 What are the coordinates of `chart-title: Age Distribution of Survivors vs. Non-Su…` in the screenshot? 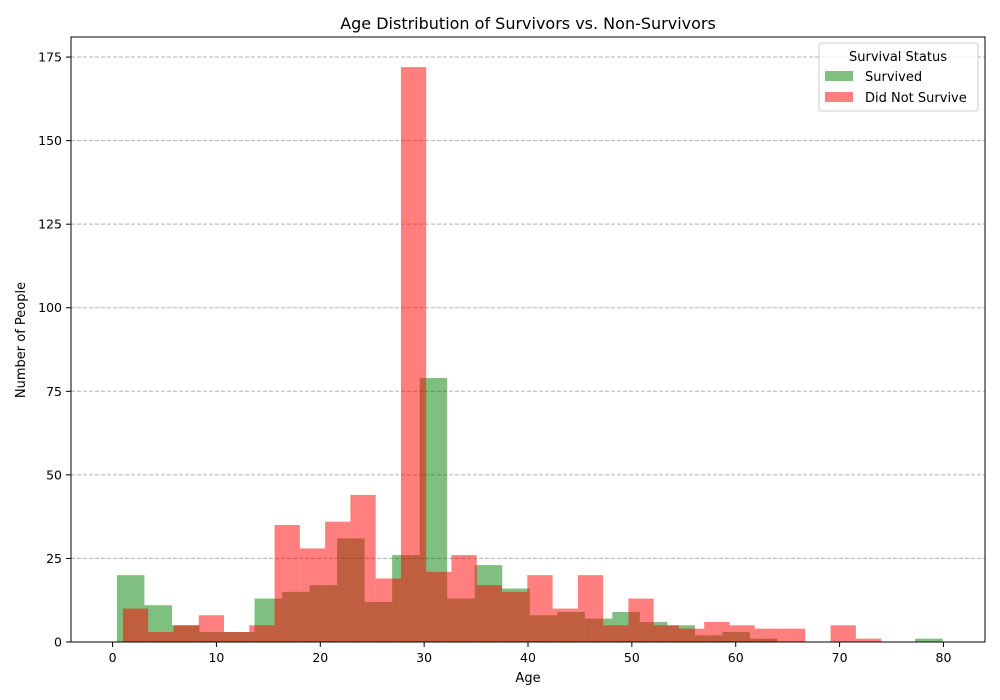 It's located at (528, 23).